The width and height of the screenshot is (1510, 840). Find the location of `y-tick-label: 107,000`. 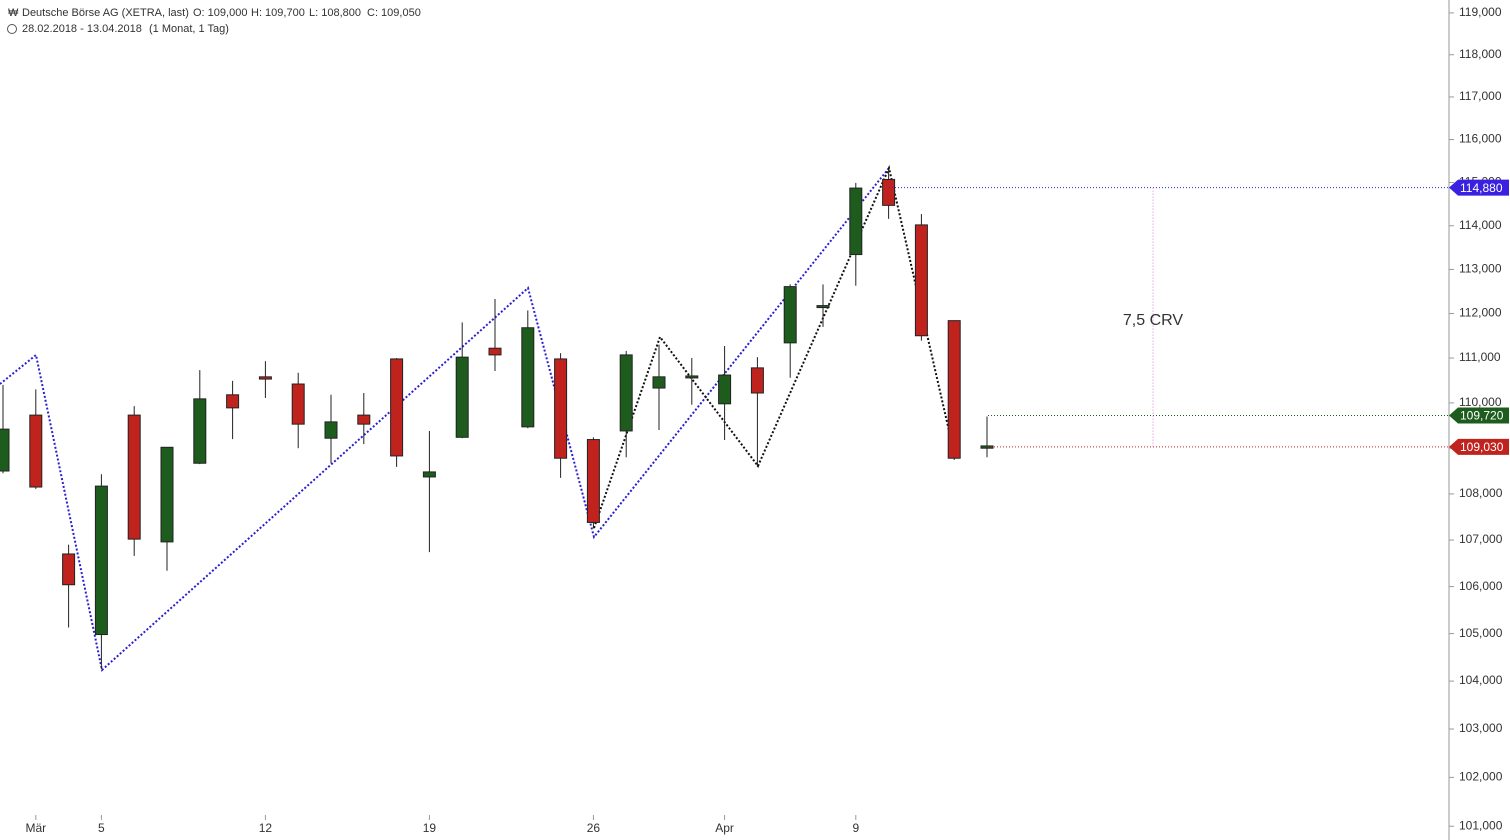

y-tick-label: 107,000 is located at coordinates (1481, 539).